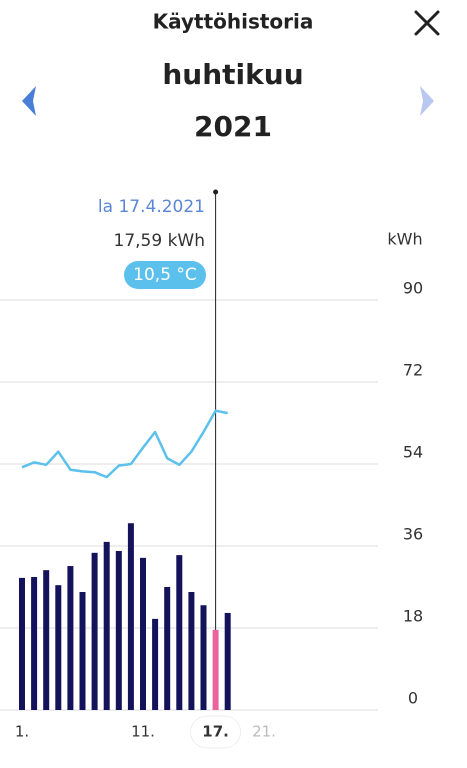  What do you see at coordinates (216, 192) in the screenshot?
I see `selection-dot` at bounding box center [216, 192].